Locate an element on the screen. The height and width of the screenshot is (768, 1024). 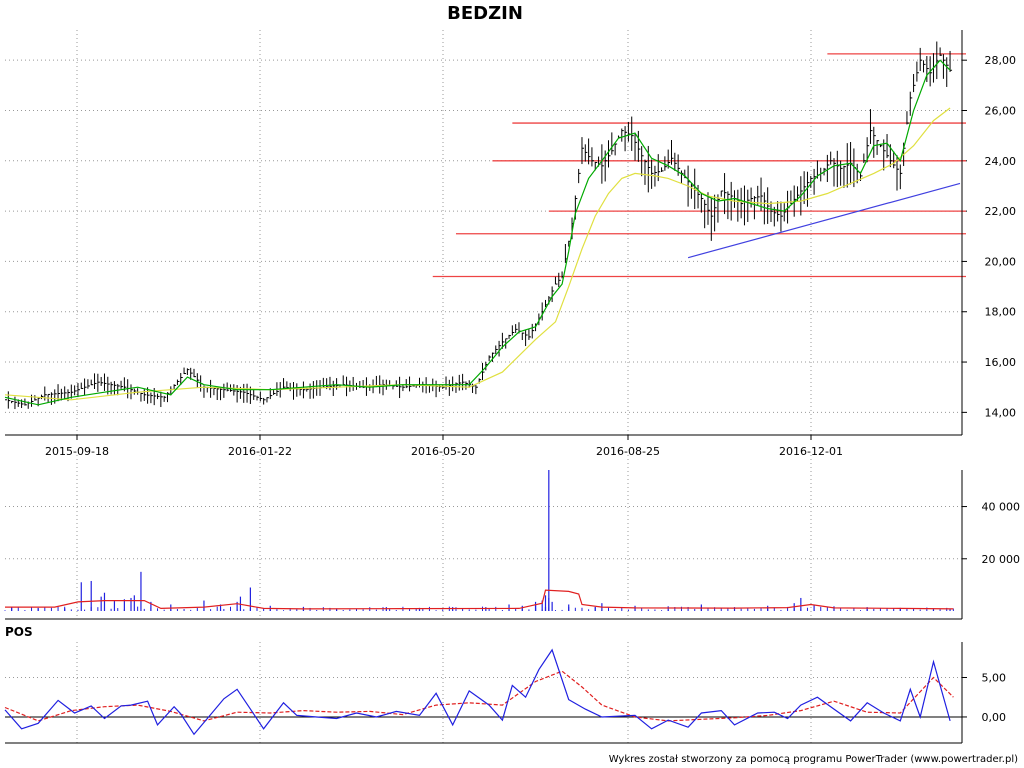
main-y-tick-label: 24,00 is located at coordinates (1001, 161).